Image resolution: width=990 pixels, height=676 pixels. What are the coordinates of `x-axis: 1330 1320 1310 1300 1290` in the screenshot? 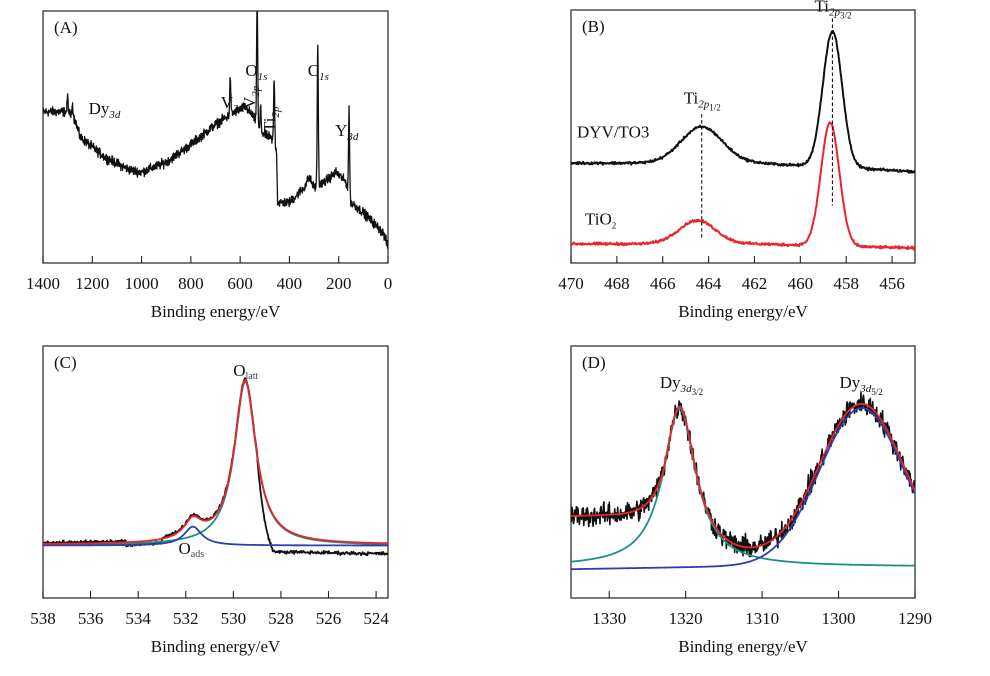 It's located at (762, 609).